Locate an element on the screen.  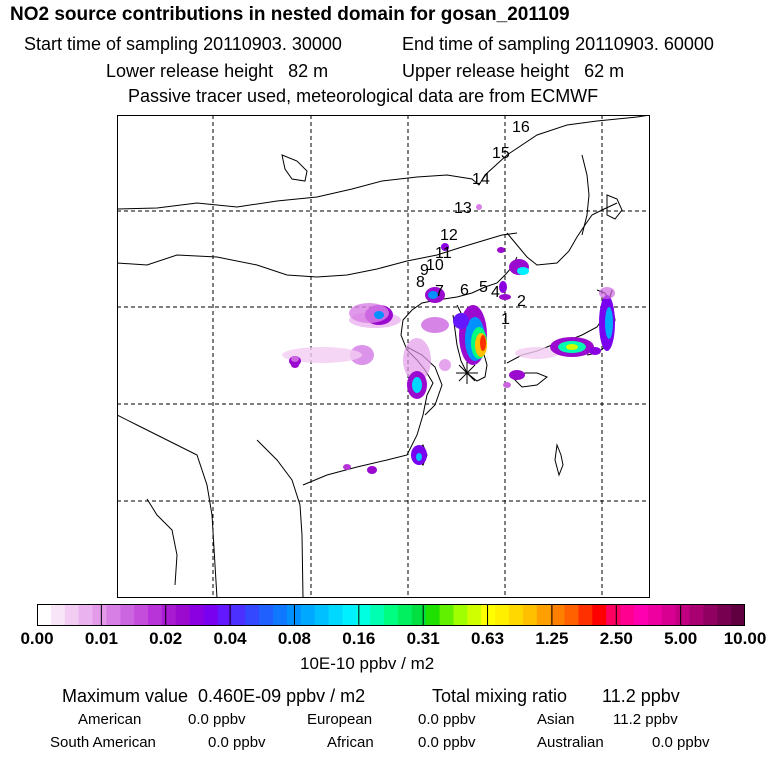
region-american-name: American is located at coordinates (110, 719).